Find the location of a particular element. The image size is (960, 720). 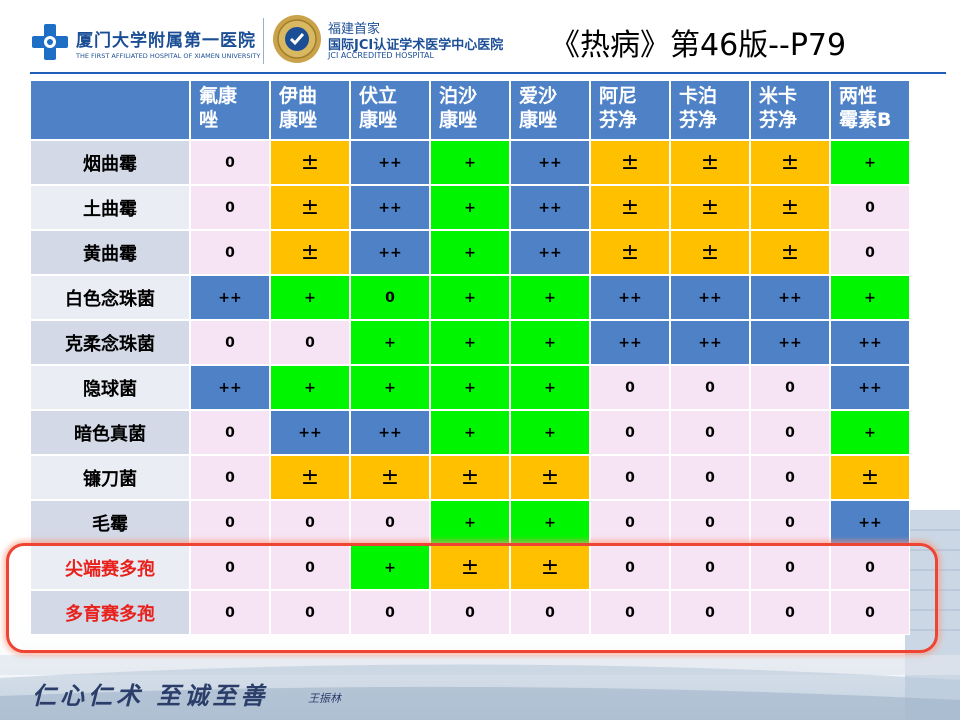

jci-line1: 福建首家 is located at coordinates (354, 29).